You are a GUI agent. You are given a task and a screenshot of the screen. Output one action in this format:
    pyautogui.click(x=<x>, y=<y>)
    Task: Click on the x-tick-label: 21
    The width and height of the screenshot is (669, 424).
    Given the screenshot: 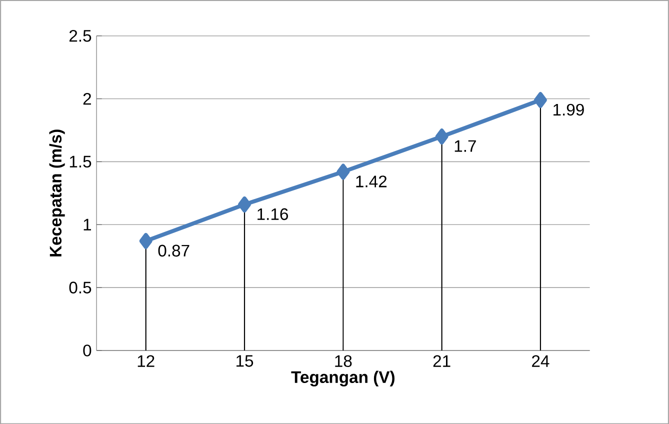 What is the action you would take?
    pyautogui.click(x=441, y=361)
    